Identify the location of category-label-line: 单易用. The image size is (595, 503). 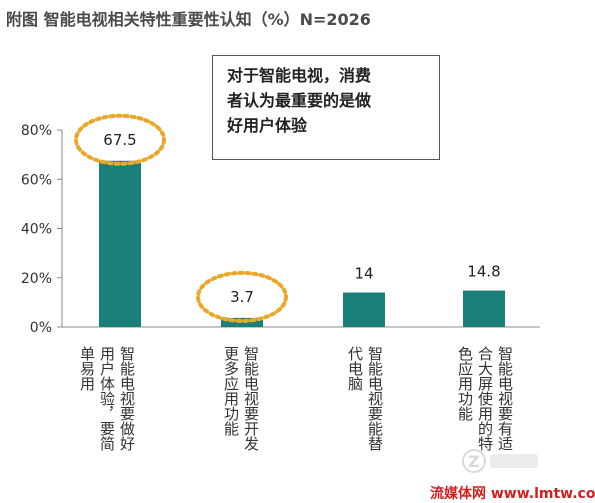
(87, 368).